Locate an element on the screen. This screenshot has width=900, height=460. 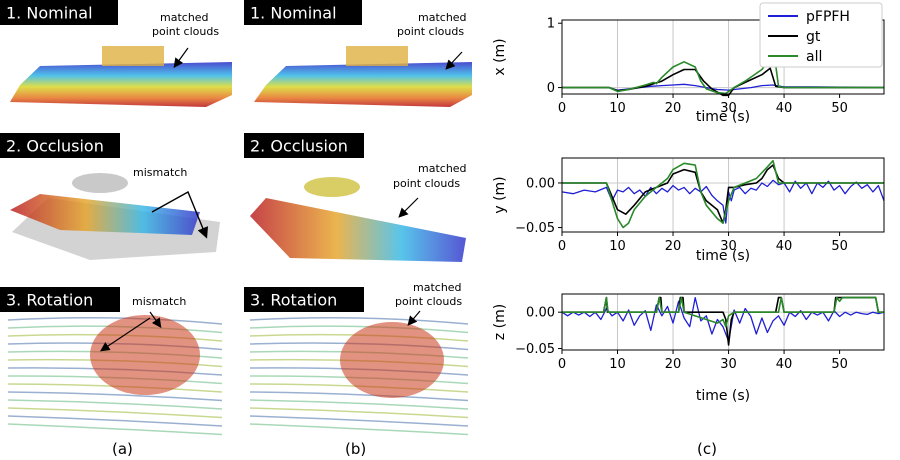
chart-x: 0 10 20 30 40 50 0 1 time (s) x (m) is located at coordinates (688, 71).